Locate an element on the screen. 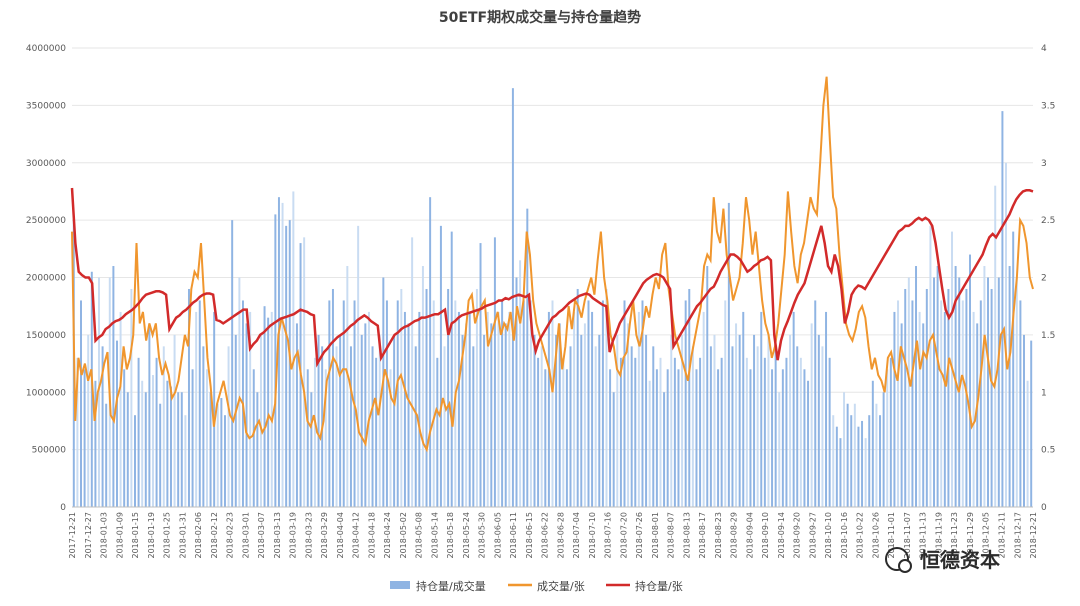 This screenshot has width=1080, height=606. legend: 持仓量/成交量 成交量/张 持仓量/张 is located at coordinates (536, 586).